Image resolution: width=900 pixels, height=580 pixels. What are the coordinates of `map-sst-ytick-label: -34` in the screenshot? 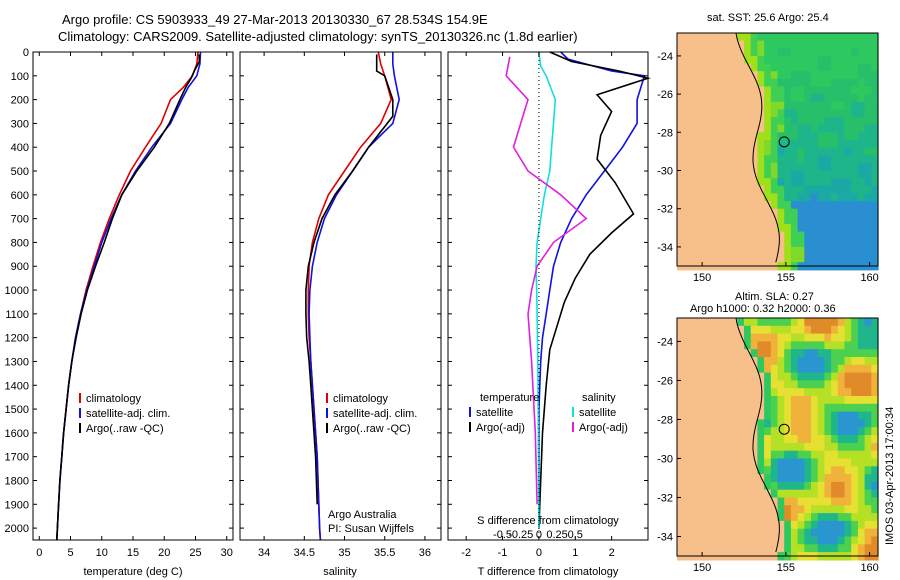 It's located at (665, 248).